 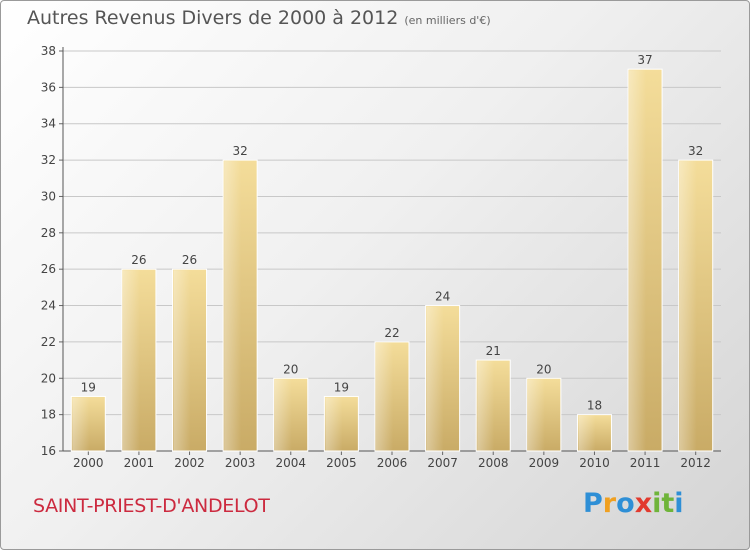 I want to click on y-tick-label: 30, so click(x=48, y=196).